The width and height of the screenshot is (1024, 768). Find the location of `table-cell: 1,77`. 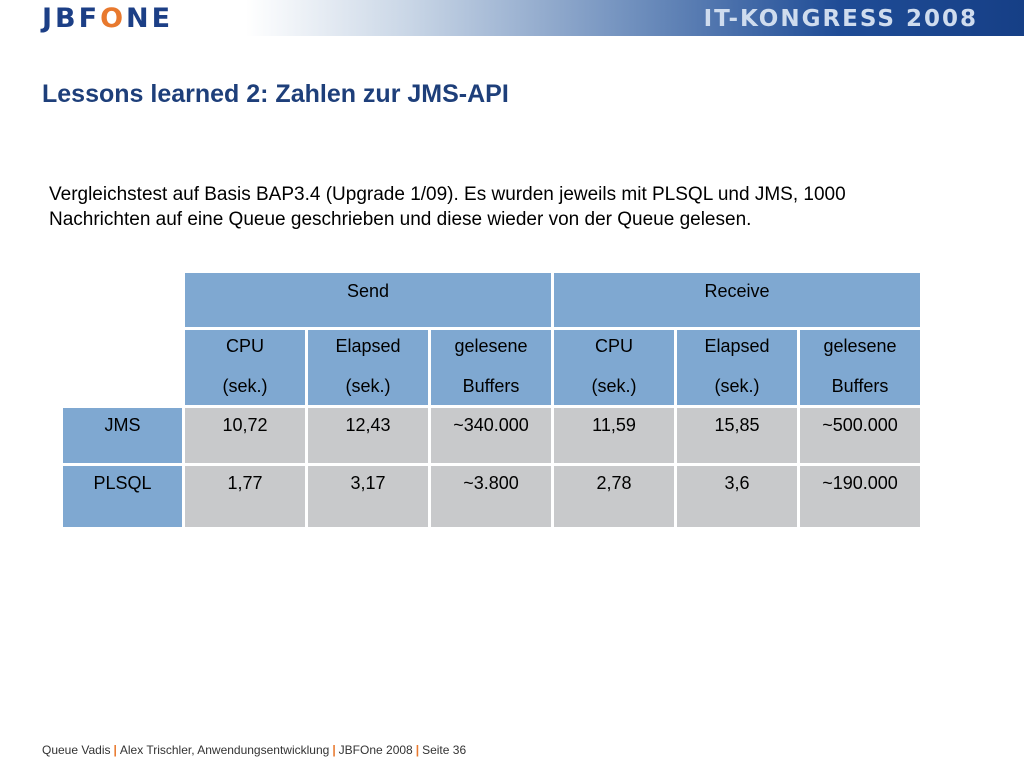

table-cell: 1,77 is located at coordinates (245, 496).